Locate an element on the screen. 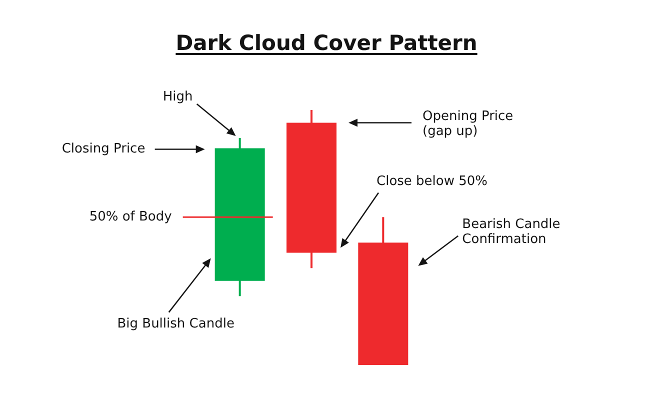 This screenshot has width=653, height=400. annotation: Big Bullish Candle is located at coordinates (175, 324).